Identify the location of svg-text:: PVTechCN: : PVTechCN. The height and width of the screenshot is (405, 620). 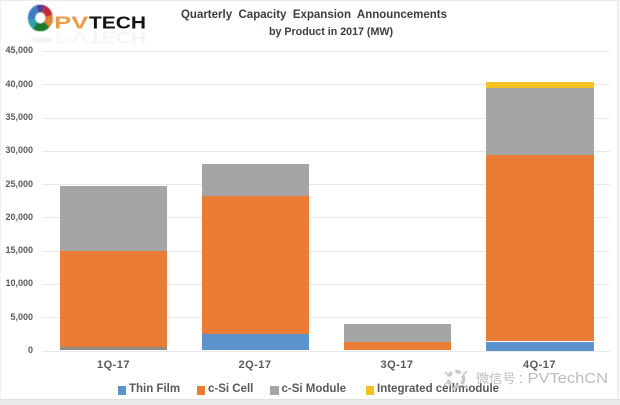
(563, 379).